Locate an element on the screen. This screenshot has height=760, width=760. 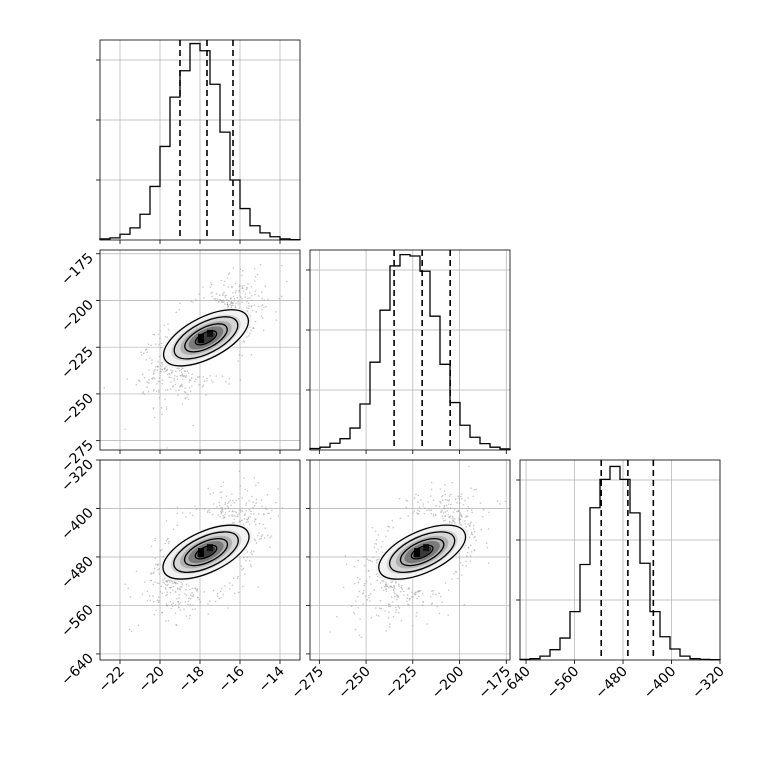
y-tick-label: −400 is located at coordinates (77, 524).